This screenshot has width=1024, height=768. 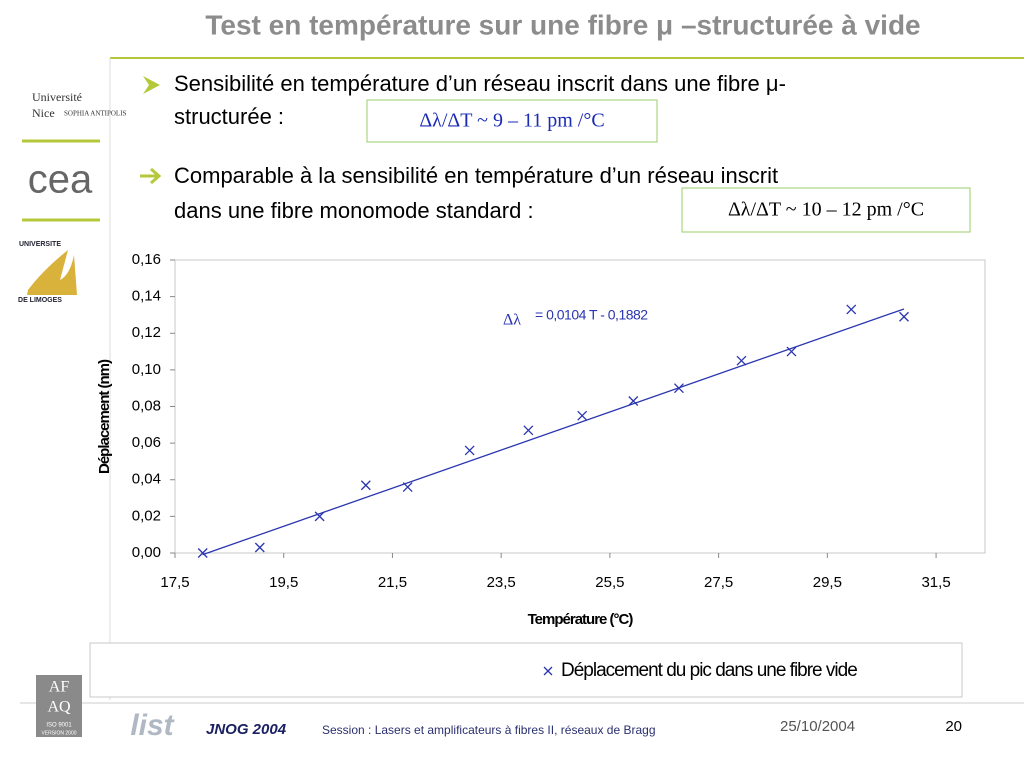 What do you see at coordinates (581, 619) in the screenshot?
I see `x-axis-title: Température (°C)` at bounding box center [581, 619].